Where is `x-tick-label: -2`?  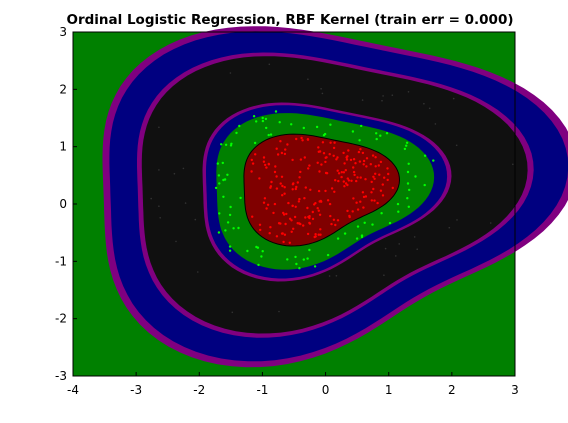
x-tick-label: -2 is located at coordinates (199, 390).